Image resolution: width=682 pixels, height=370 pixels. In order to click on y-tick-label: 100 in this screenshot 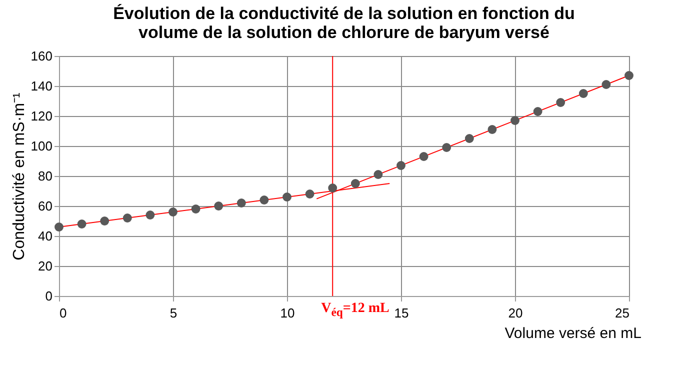, I will do `click(41, 146)`.